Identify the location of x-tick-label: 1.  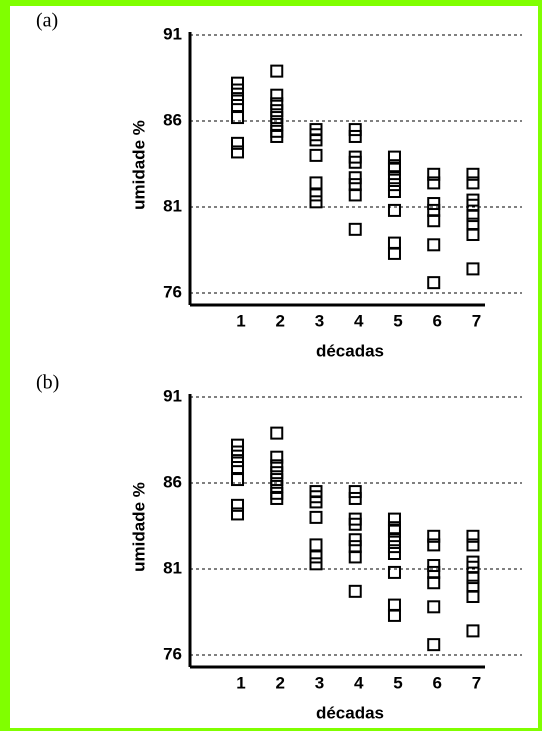
(240, 320).